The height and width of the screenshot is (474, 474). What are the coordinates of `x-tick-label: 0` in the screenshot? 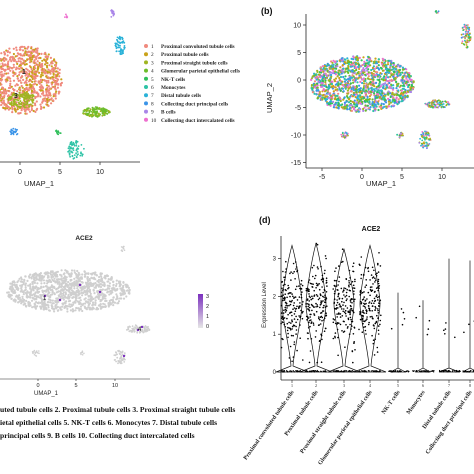 It's located at (37, 386).